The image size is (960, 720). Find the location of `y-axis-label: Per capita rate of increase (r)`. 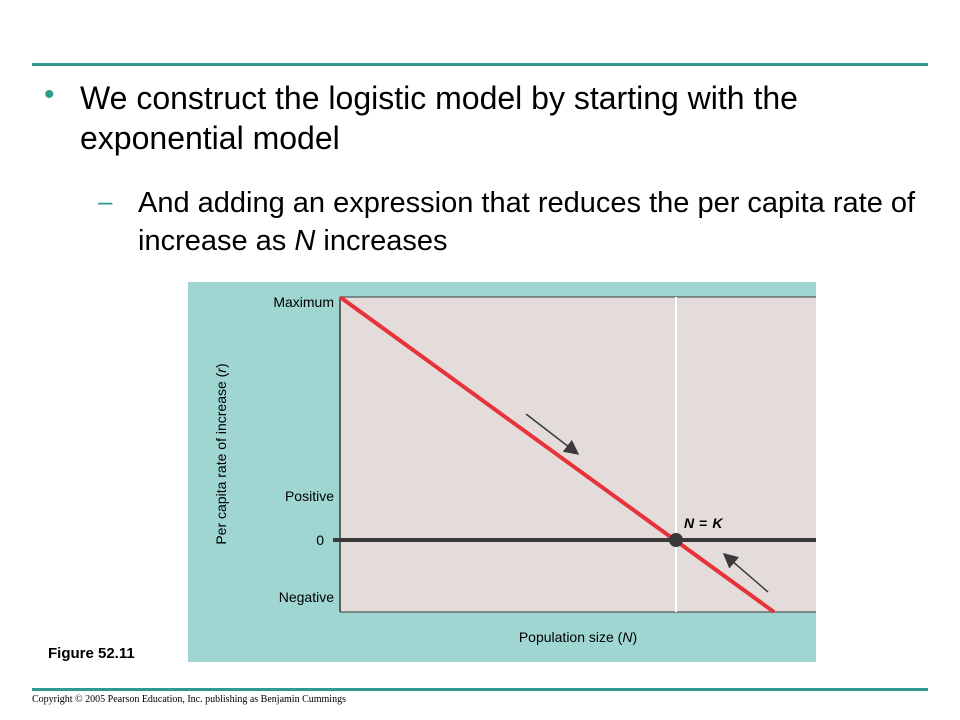

y-axis-label: Per capita rate of increase (r) is located at coordinates (221, 453).